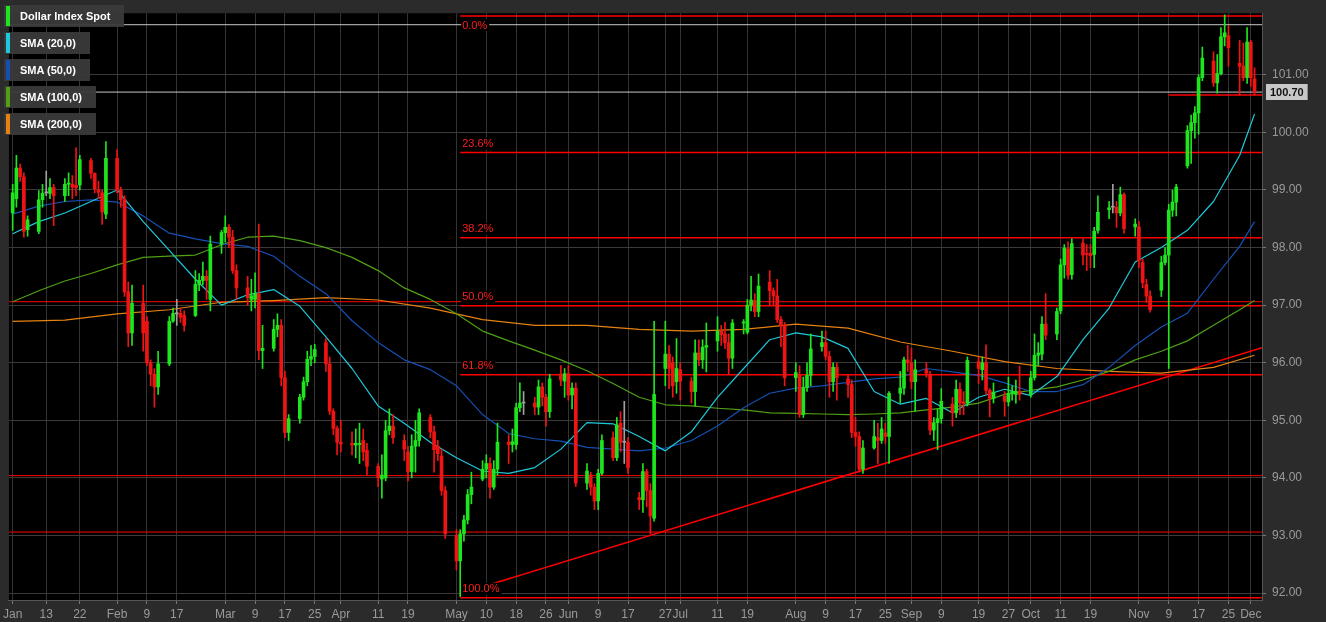 This screenshot has width=1326, height=622. What do you see at coordinates (680, 613) in the screenshot?
I see `x-tick-label: Jul` at bounding box center [680, 613].